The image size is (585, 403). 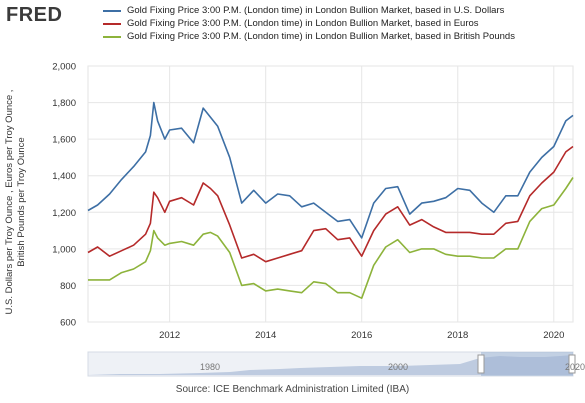 I want to click on y-tick-label: 600, so click(x=68, y=323).